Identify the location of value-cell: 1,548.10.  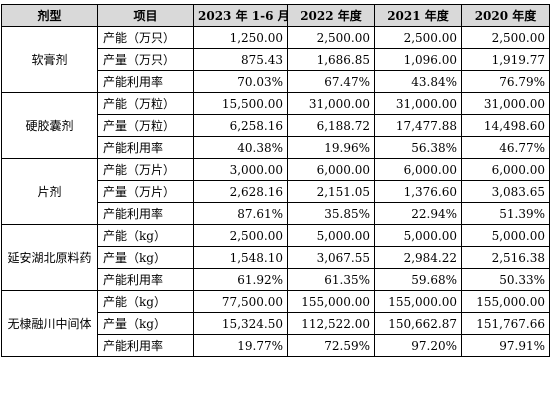
(240, 257).